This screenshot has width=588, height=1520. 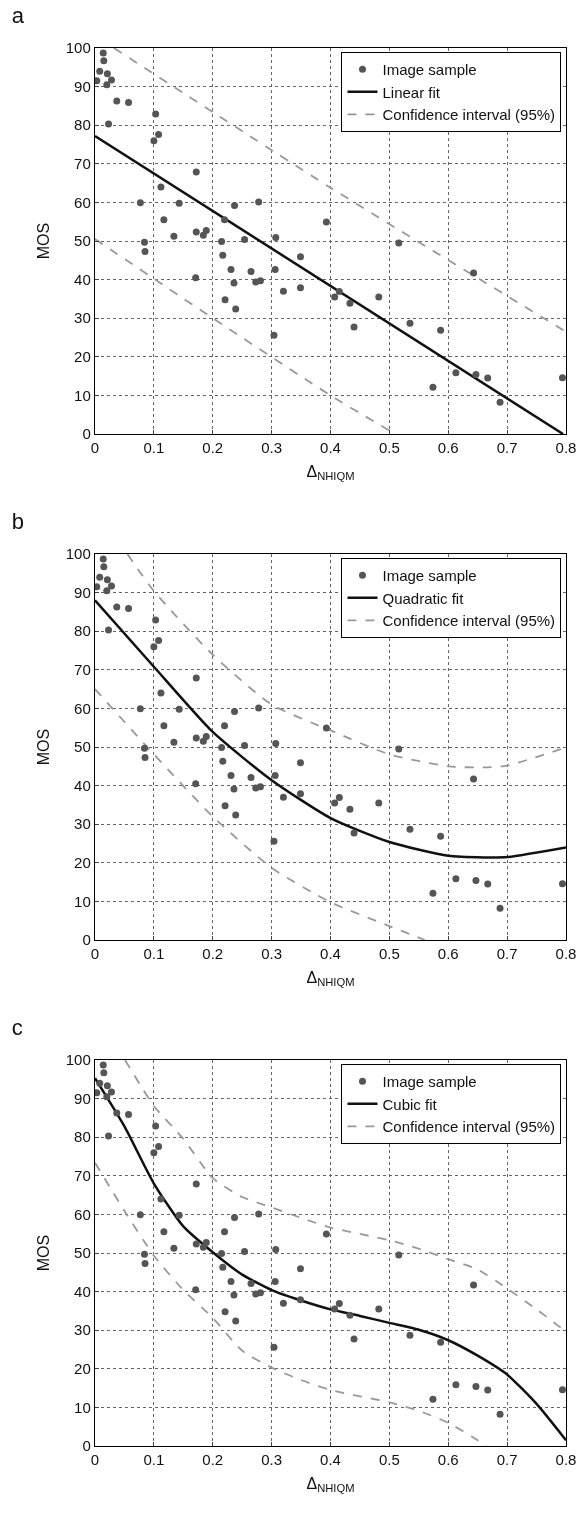 What do you see at coordinates (18, 15) in the screenshot?
I see `chart-title: a` at bounding box center [18, 15].